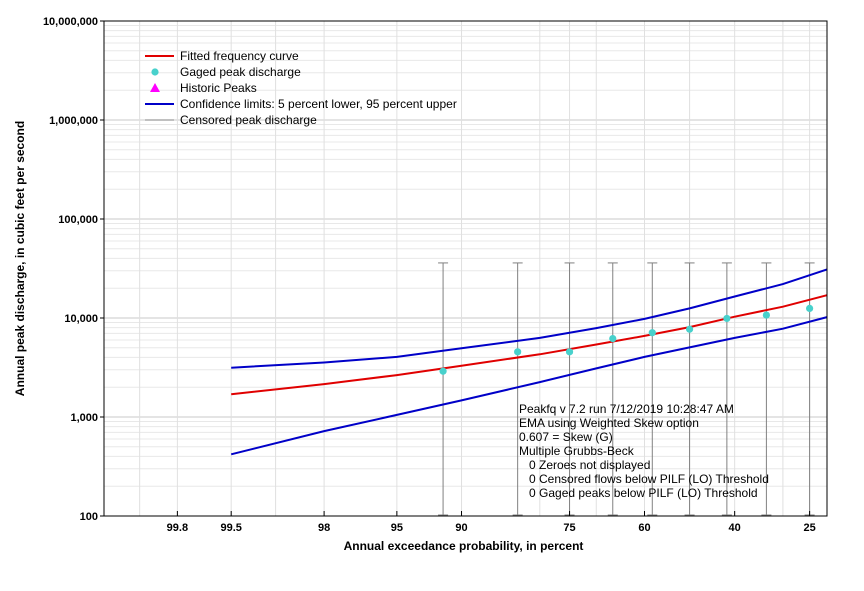 The width and height of the screenshot is (864, 591). I want to click on y-tick-label: 1,000, so click(84, 418).